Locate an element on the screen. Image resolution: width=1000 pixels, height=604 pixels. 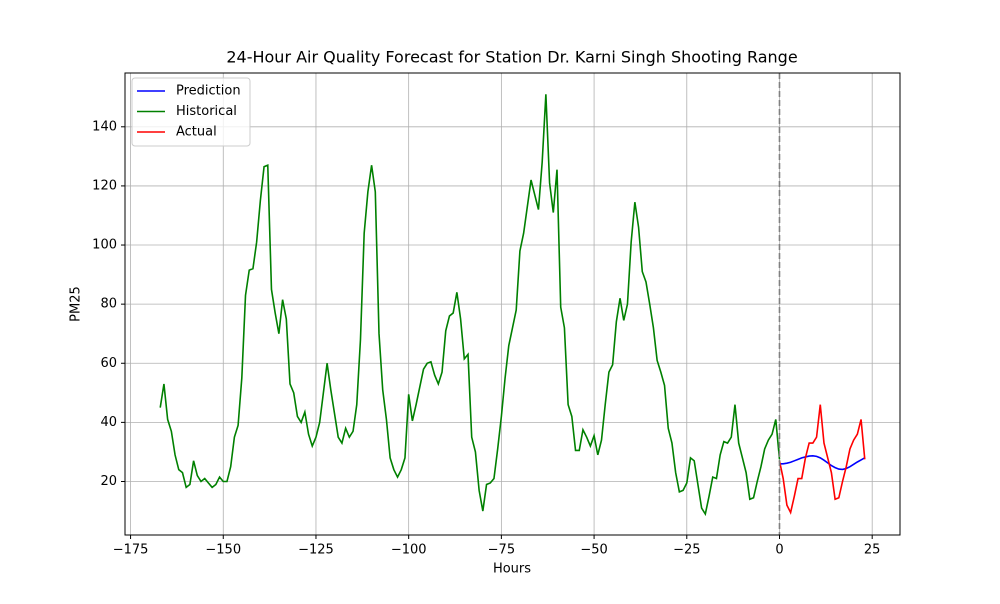
y-tick-label: 140 is located at coordinates (104, 126).